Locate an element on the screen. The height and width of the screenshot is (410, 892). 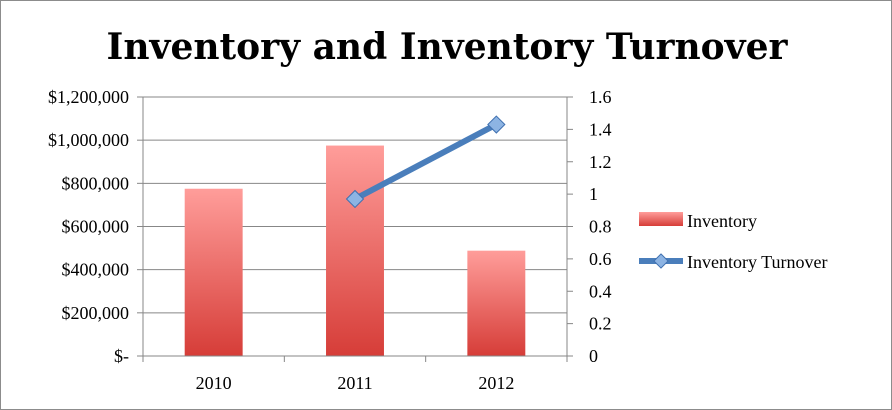
line-series is located at coordinates (425, 162).